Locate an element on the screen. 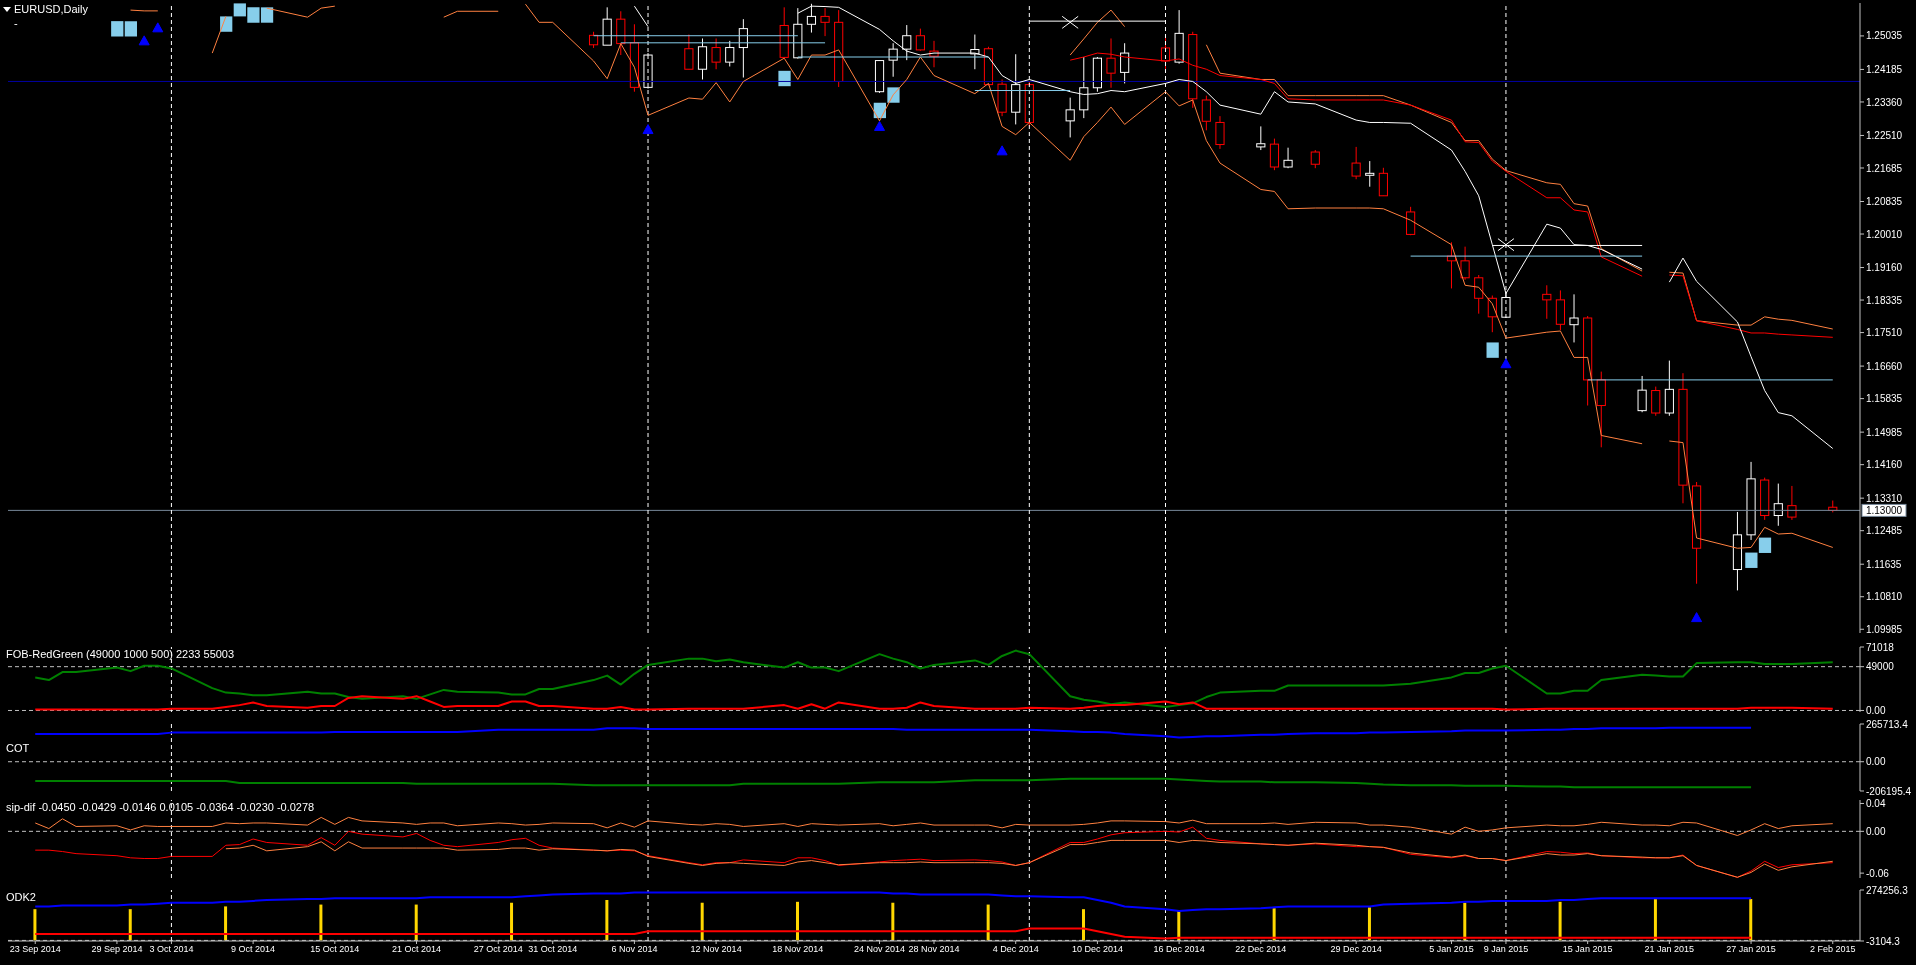 Image resolution: width=1916 pixels, height=965 pixels. y-tick-label: 1.18335 is located at coordinates (1884, 300).